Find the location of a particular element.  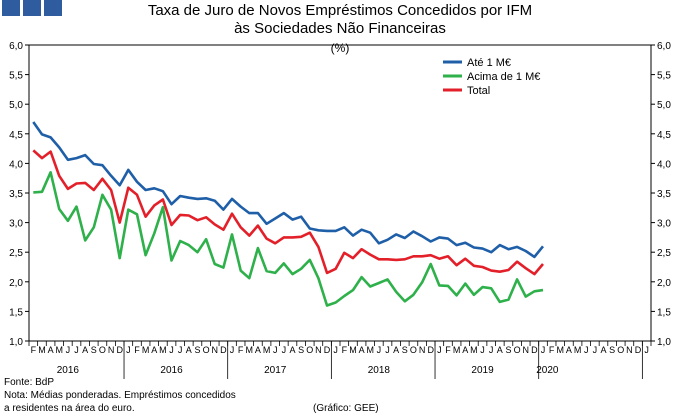

year-label: 2020 is located at coordinates (547, 370).